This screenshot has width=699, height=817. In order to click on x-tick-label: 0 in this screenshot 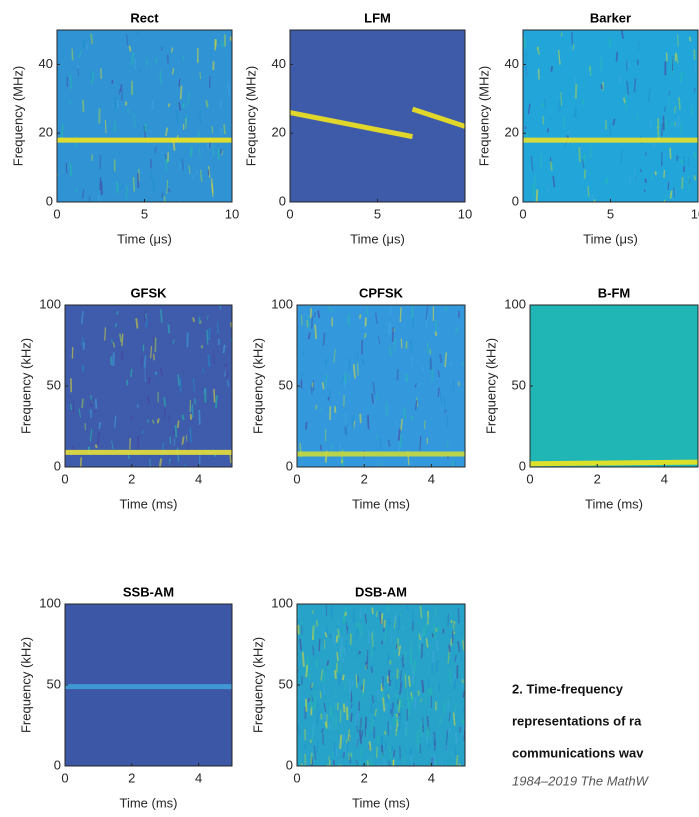, I will do `click(296, 777)`.